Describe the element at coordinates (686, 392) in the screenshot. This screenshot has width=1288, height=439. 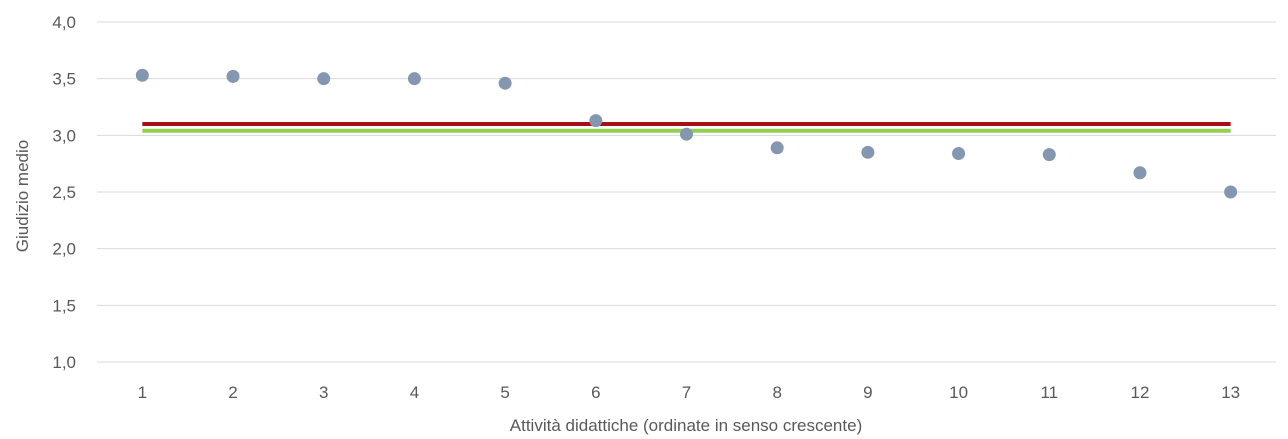
I see `x-tick-label: 7` at that location.